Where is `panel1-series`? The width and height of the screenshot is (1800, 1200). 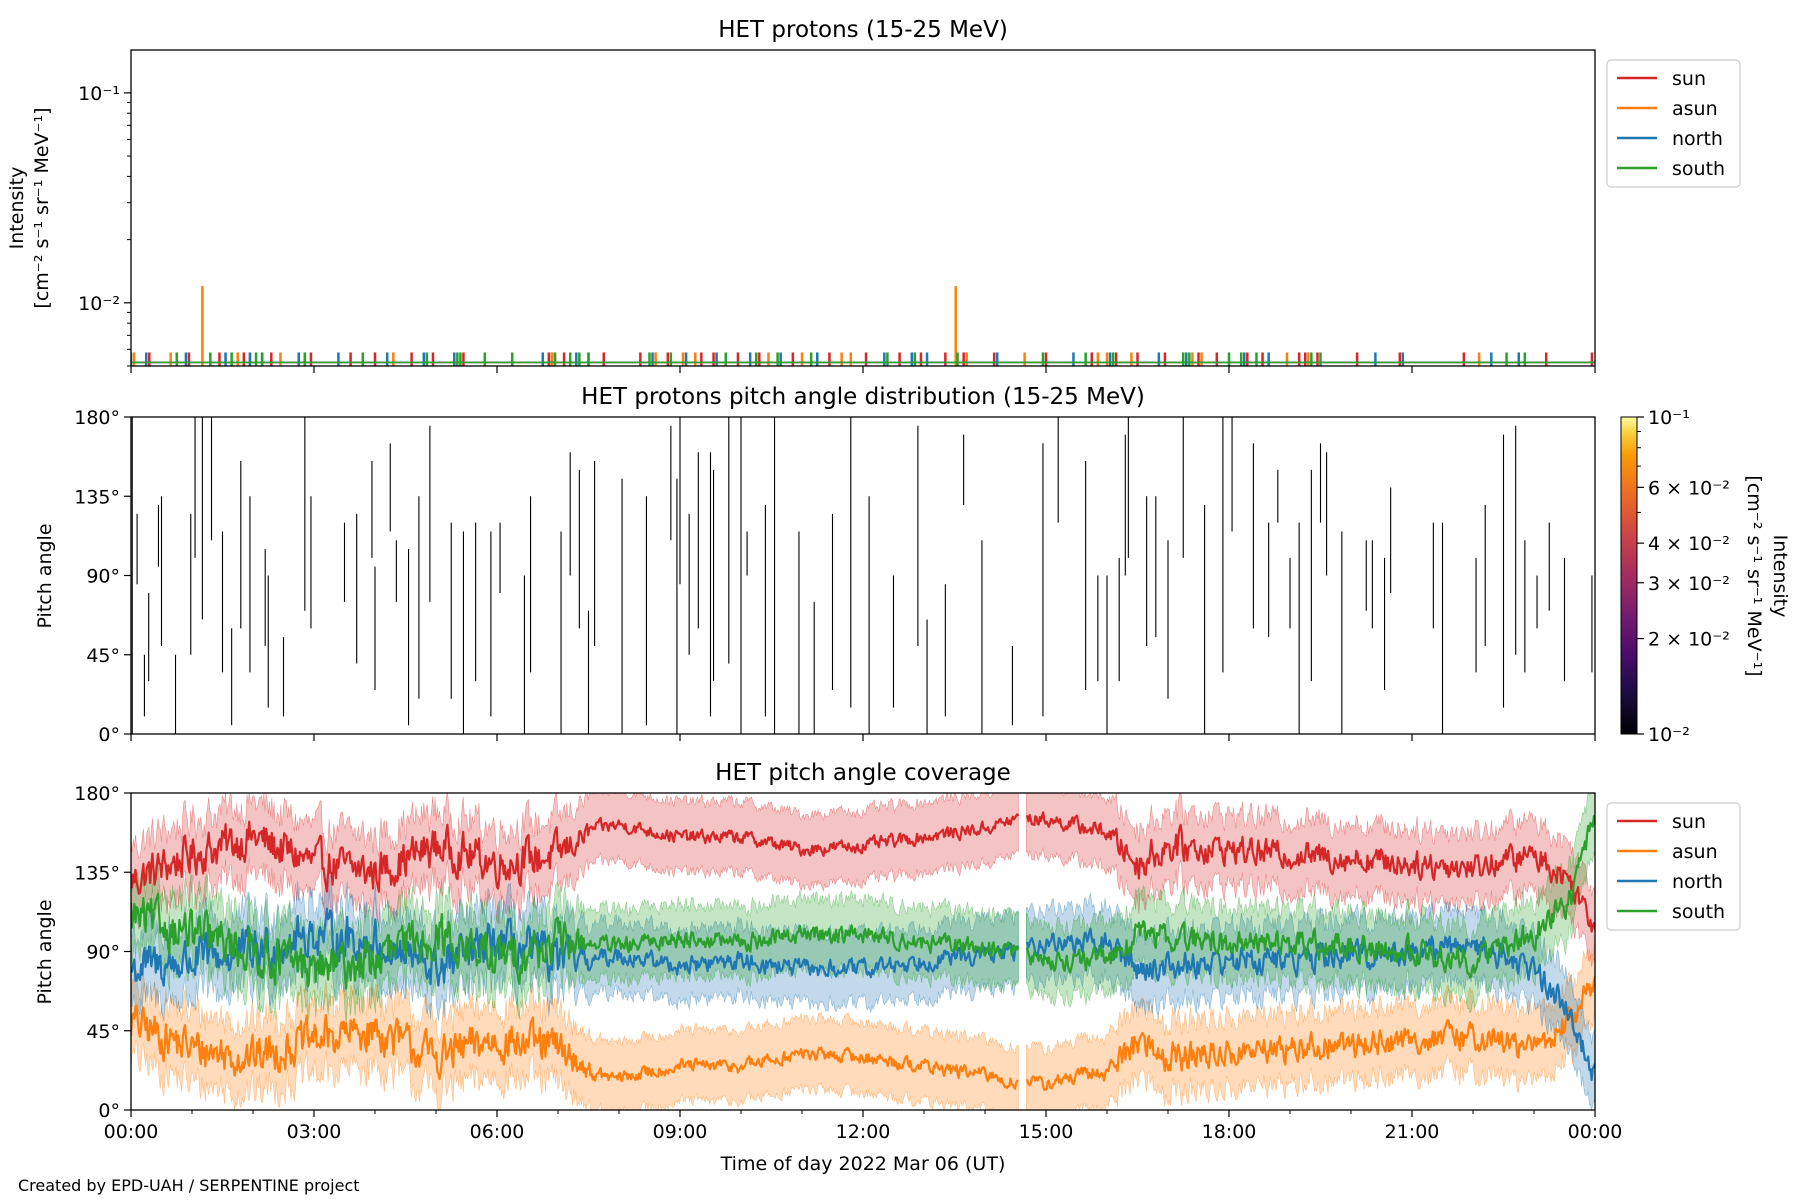 panel1-series is located at coordinates (863, 326).